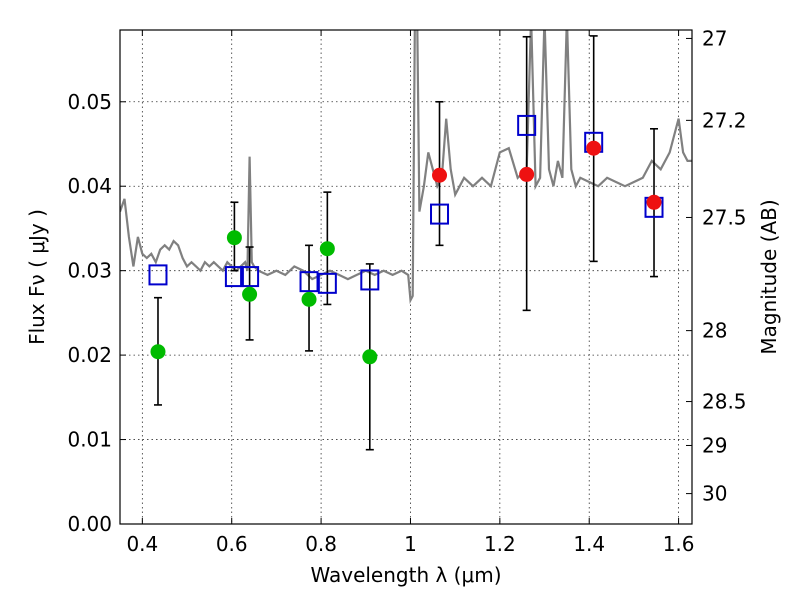 Image resolution: width=800 pixels, height=600 pixels. Describe the element at coordinates (410, 544) in the screenshot. I see `x-tick-label: 1` at that location.